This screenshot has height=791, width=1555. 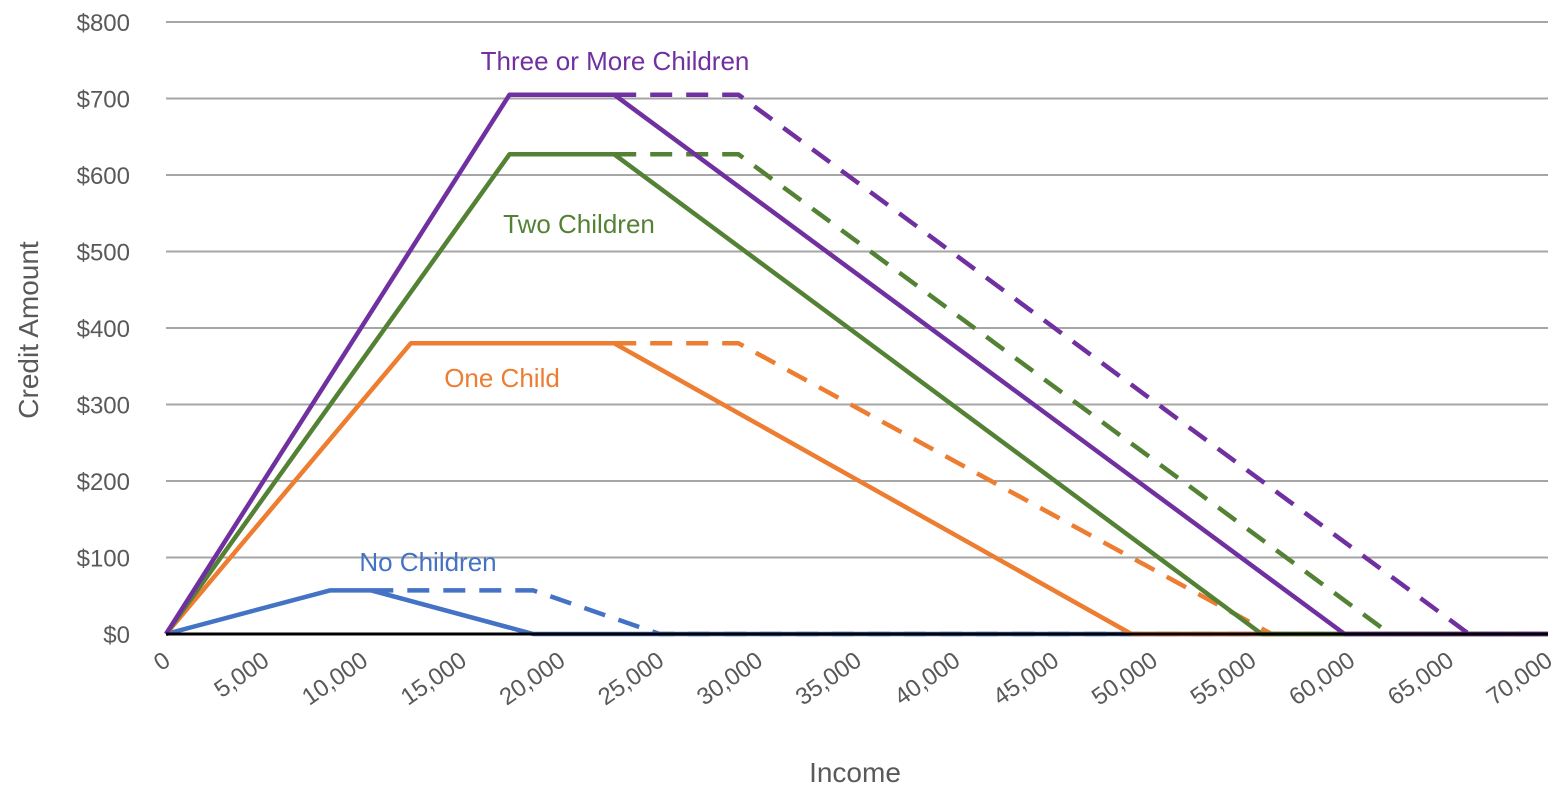 What do you see at coordinates (241, 675) in the screenshot?
I see `x-tick-label: 5,000` at bounding box center [241, 675].